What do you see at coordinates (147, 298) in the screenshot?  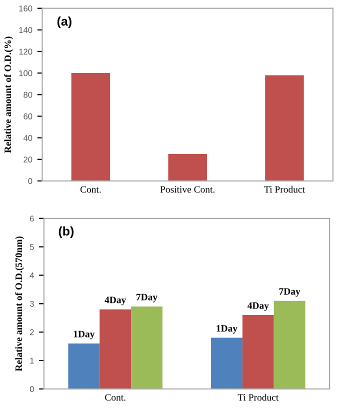 I see `text: 7Day` at bounding box center [147, 298].